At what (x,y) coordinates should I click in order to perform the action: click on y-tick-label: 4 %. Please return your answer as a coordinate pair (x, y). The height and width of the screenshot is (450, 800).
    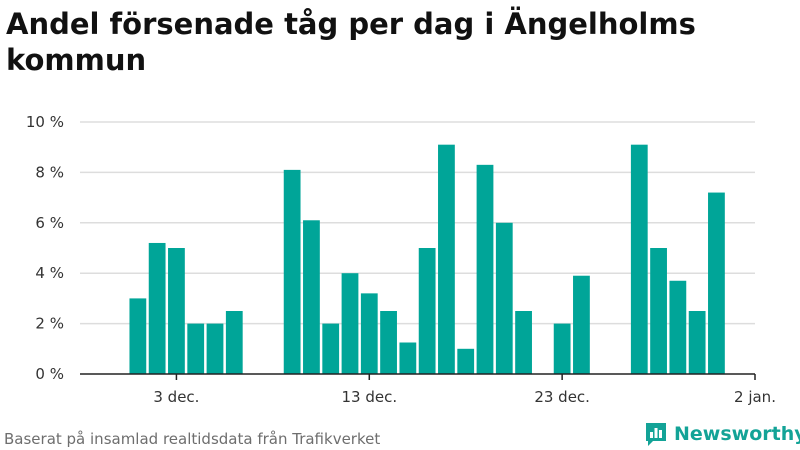
    Looking at the image, I should click on (49, 273).